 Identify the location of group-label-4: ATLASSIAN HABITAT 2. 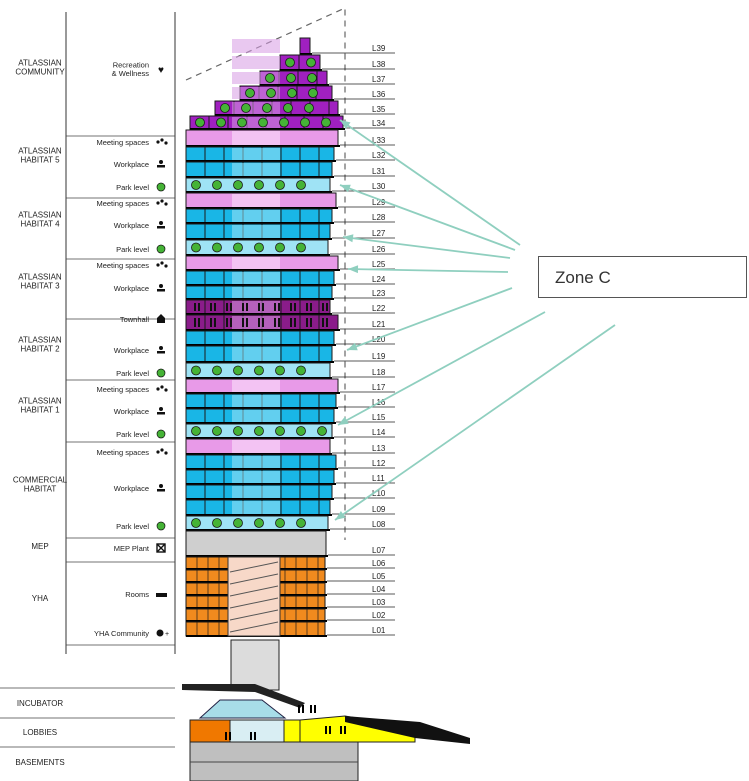
(40, 345).